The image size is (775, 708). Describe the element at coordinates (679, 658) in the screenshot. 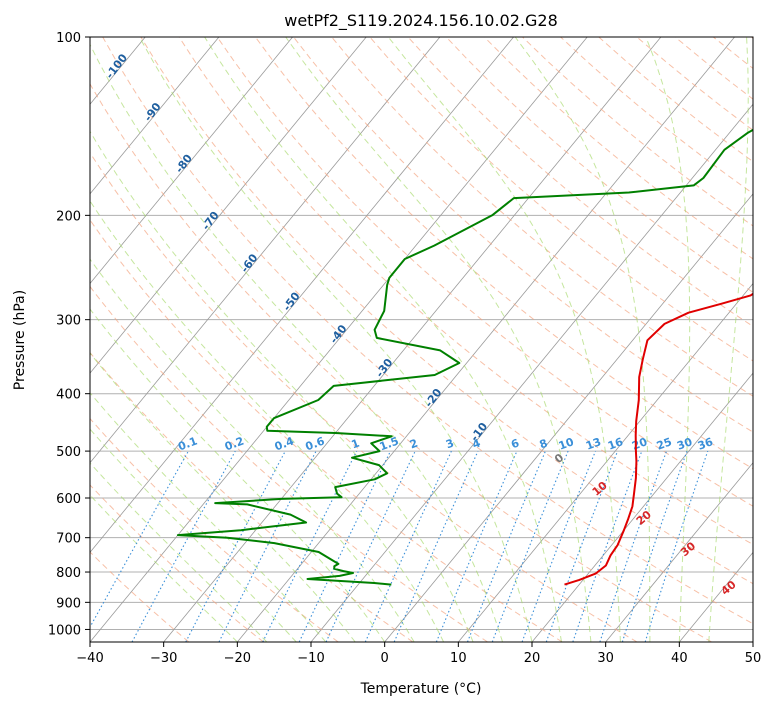

I see `x-tick-label: 40` at that location.